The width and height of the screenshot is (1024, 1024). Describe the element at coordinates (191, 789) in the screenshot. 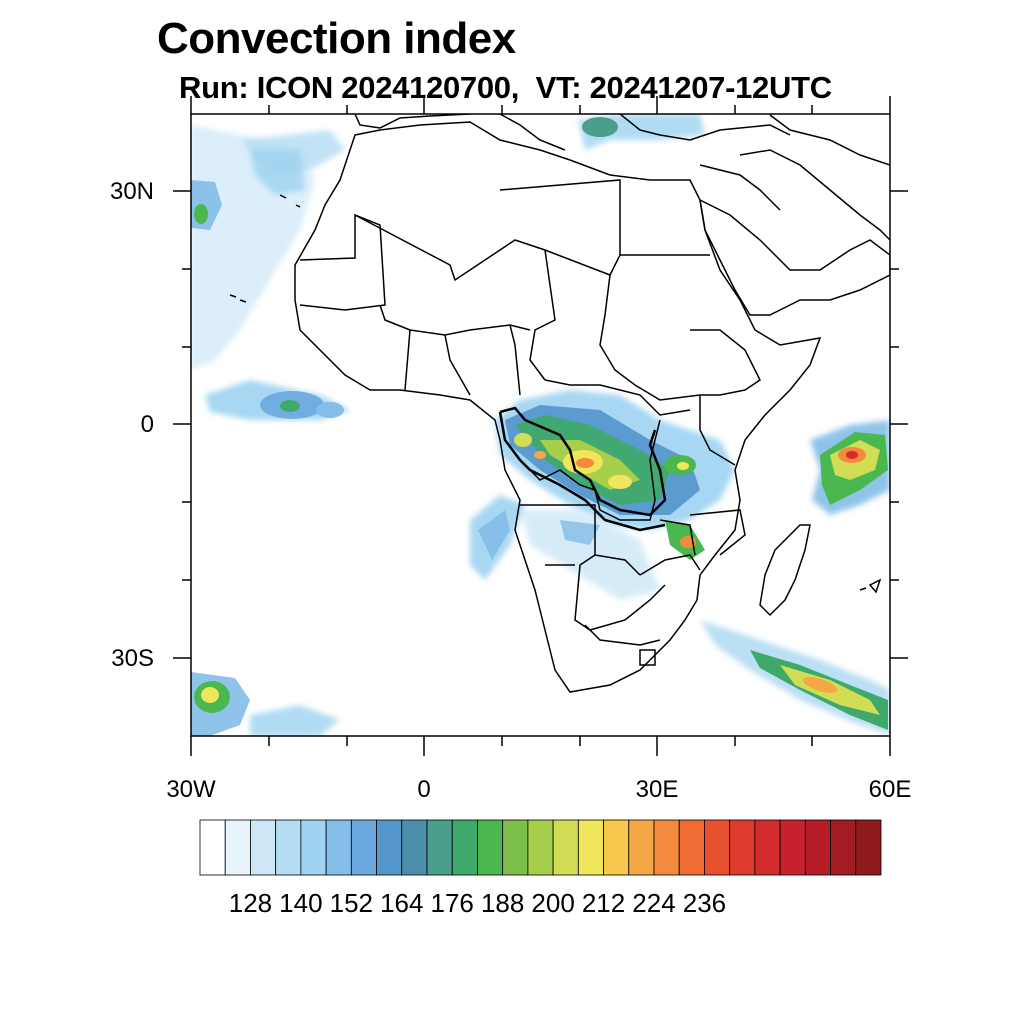

I see `lon-label-30w: 30W` at that location.